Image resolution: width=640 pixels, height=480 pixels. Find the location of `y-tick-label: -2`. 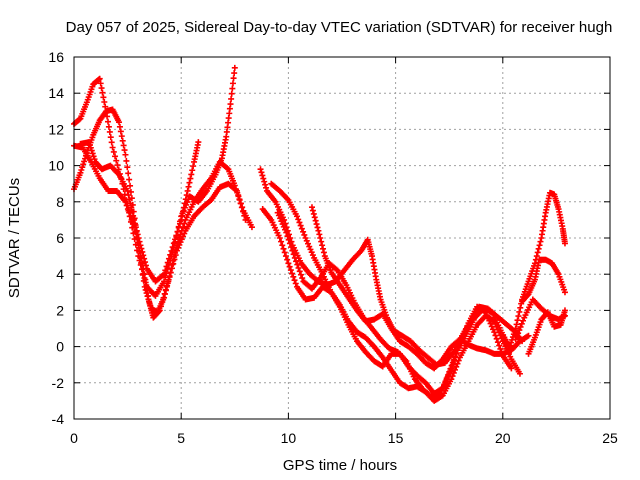

y-tick-label: -2 is located at coordinates (58, 383).